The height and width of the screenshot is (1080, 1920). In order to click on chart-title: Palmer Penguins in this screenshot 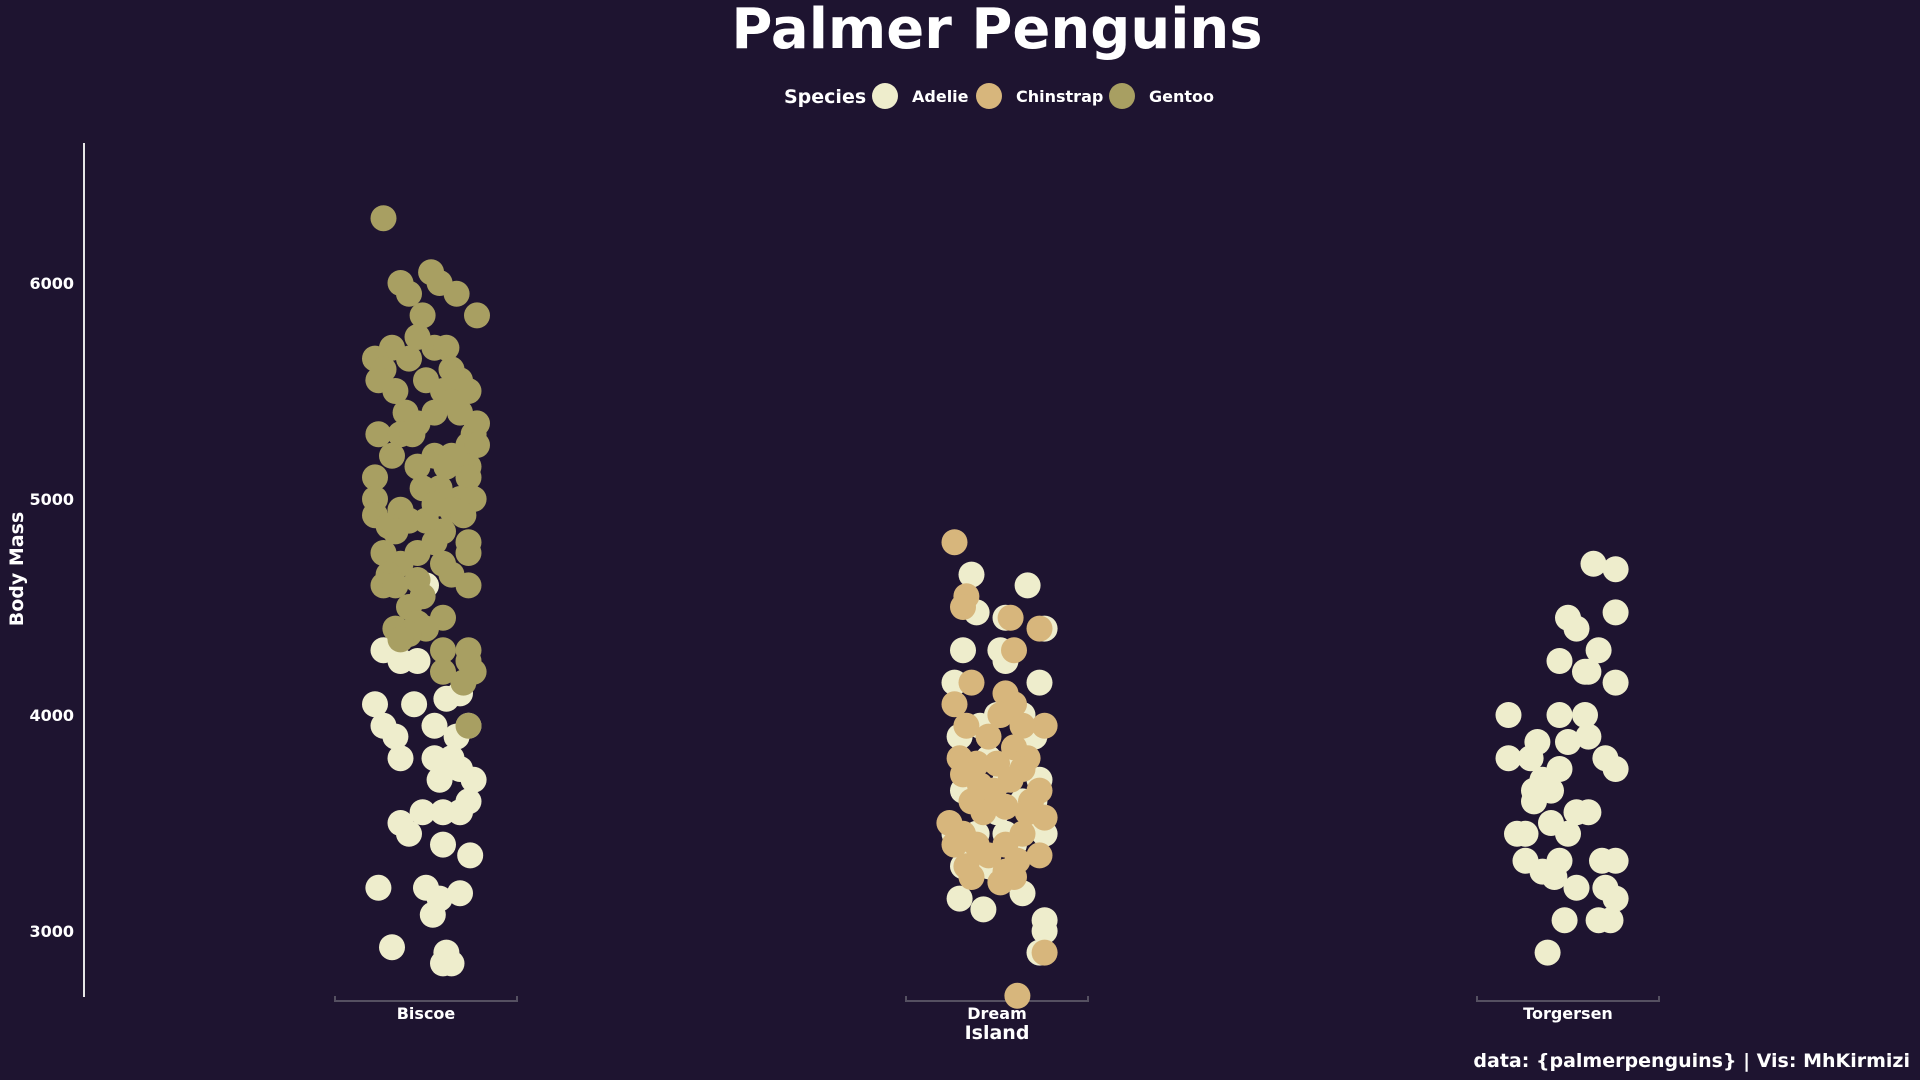, I will do `click(996, 31)`.